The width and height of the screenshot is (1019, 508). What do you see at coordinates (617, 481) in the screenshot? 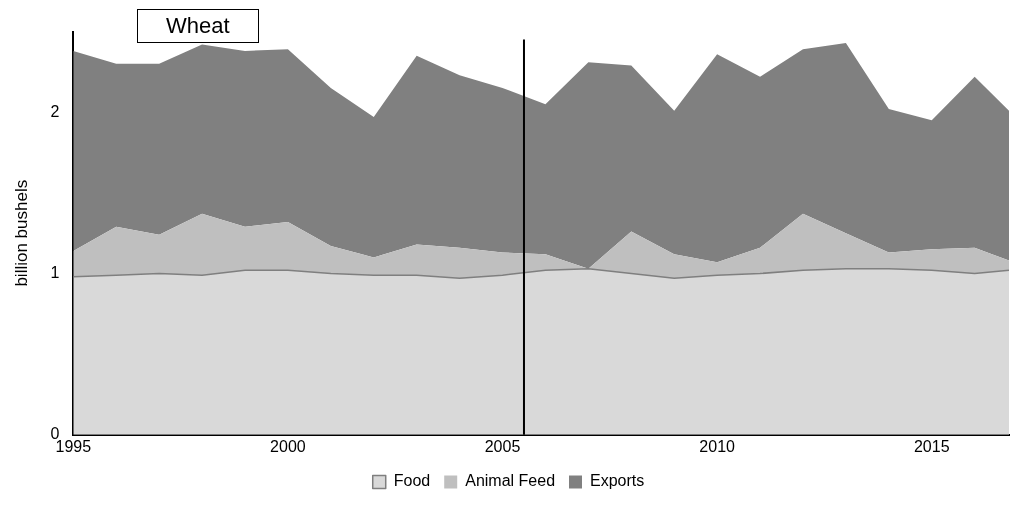
I see `legend-label: Exports` at bounding box center [617, 481].